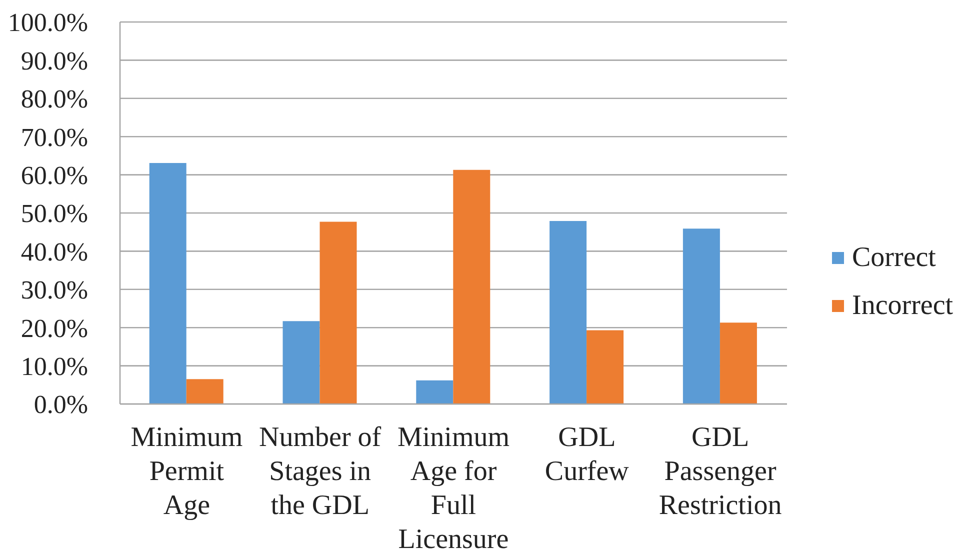 The width and height of the screenshot is (960, 550). I want to click on y-tick-label: 50.0%, so click(54, 213).